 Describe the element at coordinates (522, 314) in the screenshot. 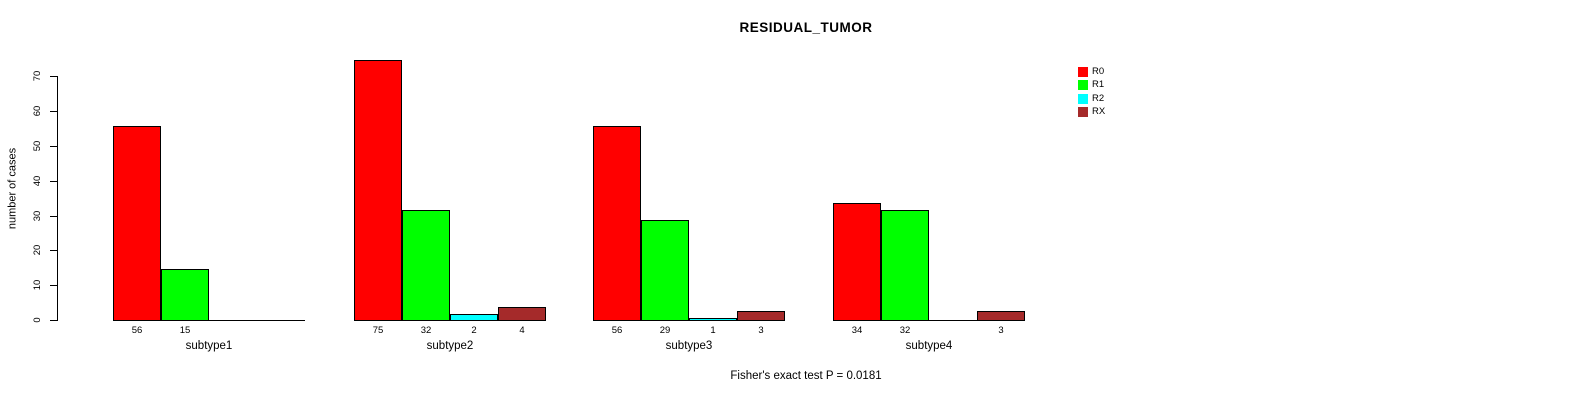

I see `bar-rx-subtype2` at that location.